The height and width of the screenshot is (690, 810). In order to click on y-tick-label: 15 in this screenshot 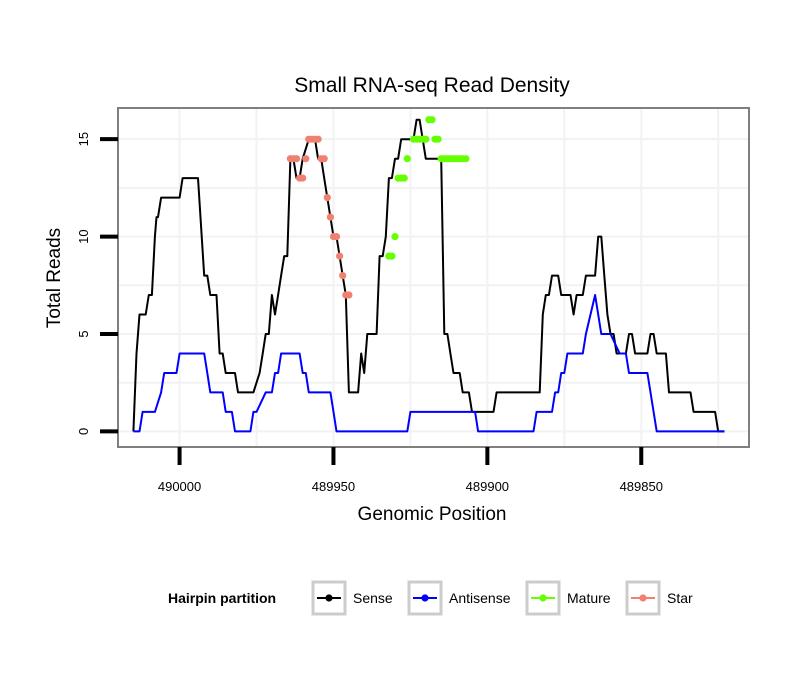, I will do `click(83, 139)`.